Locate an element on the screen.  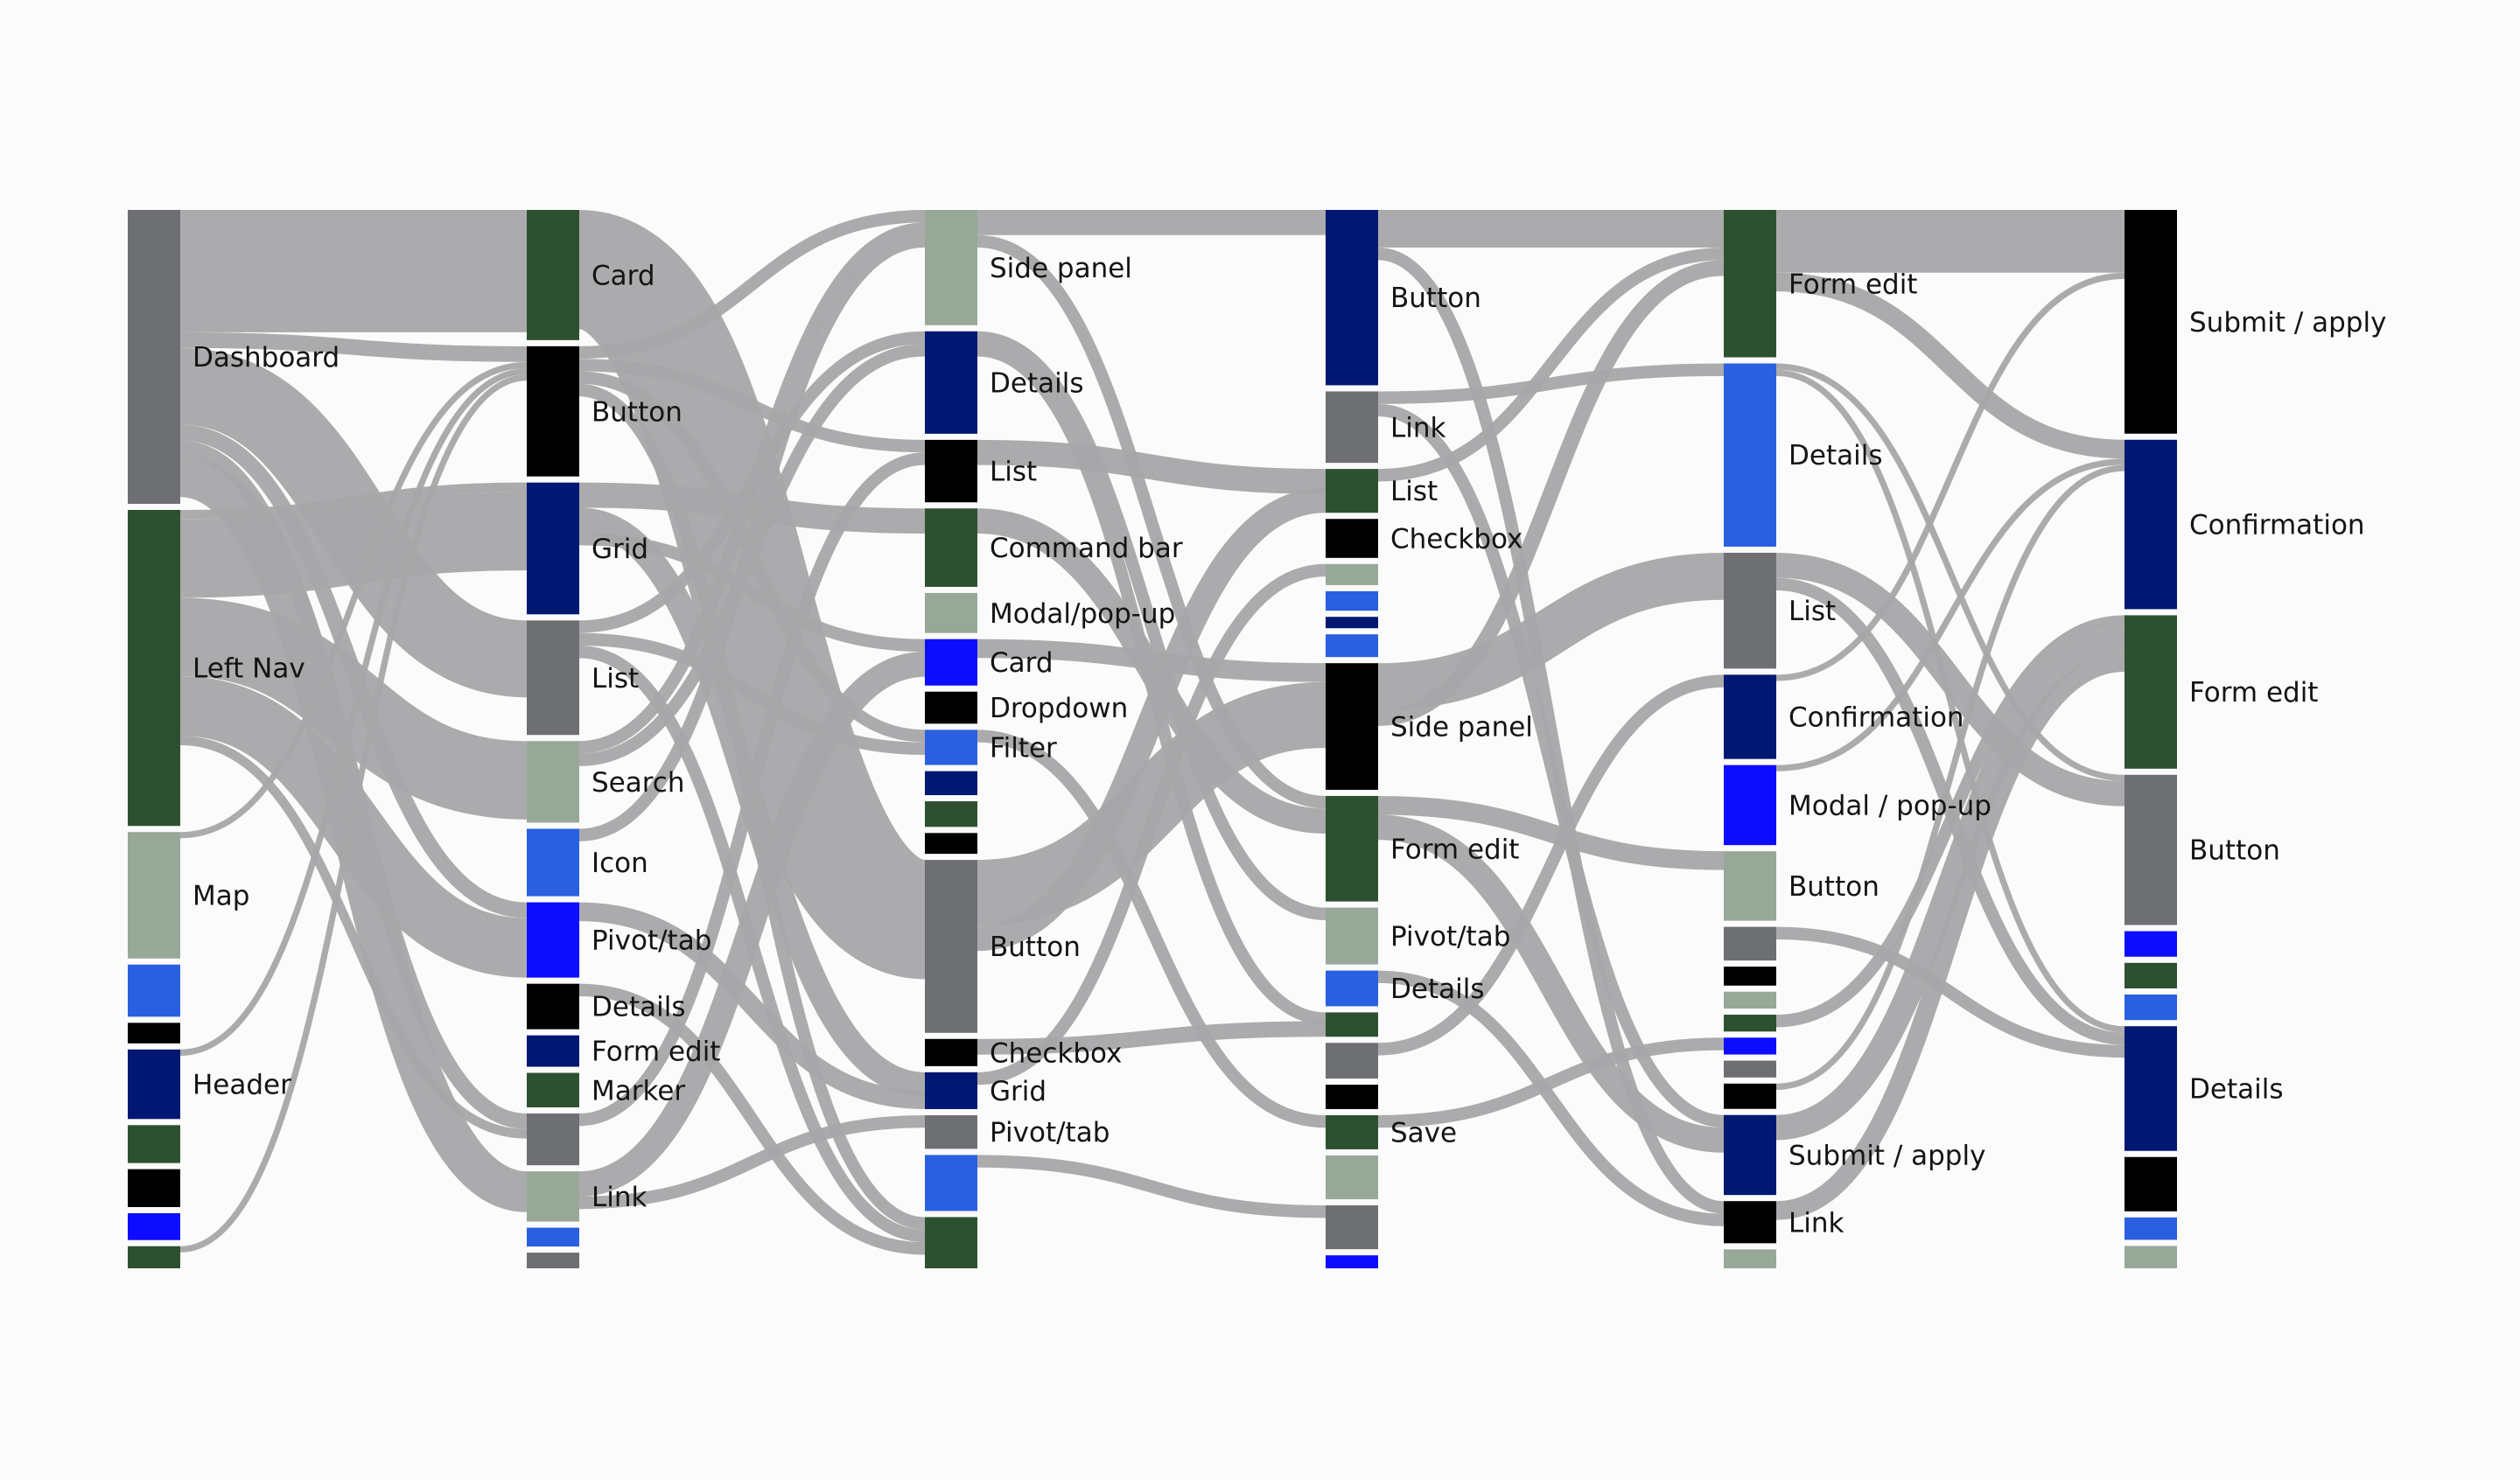
node-label: Search is located at coordinates (638, 783).